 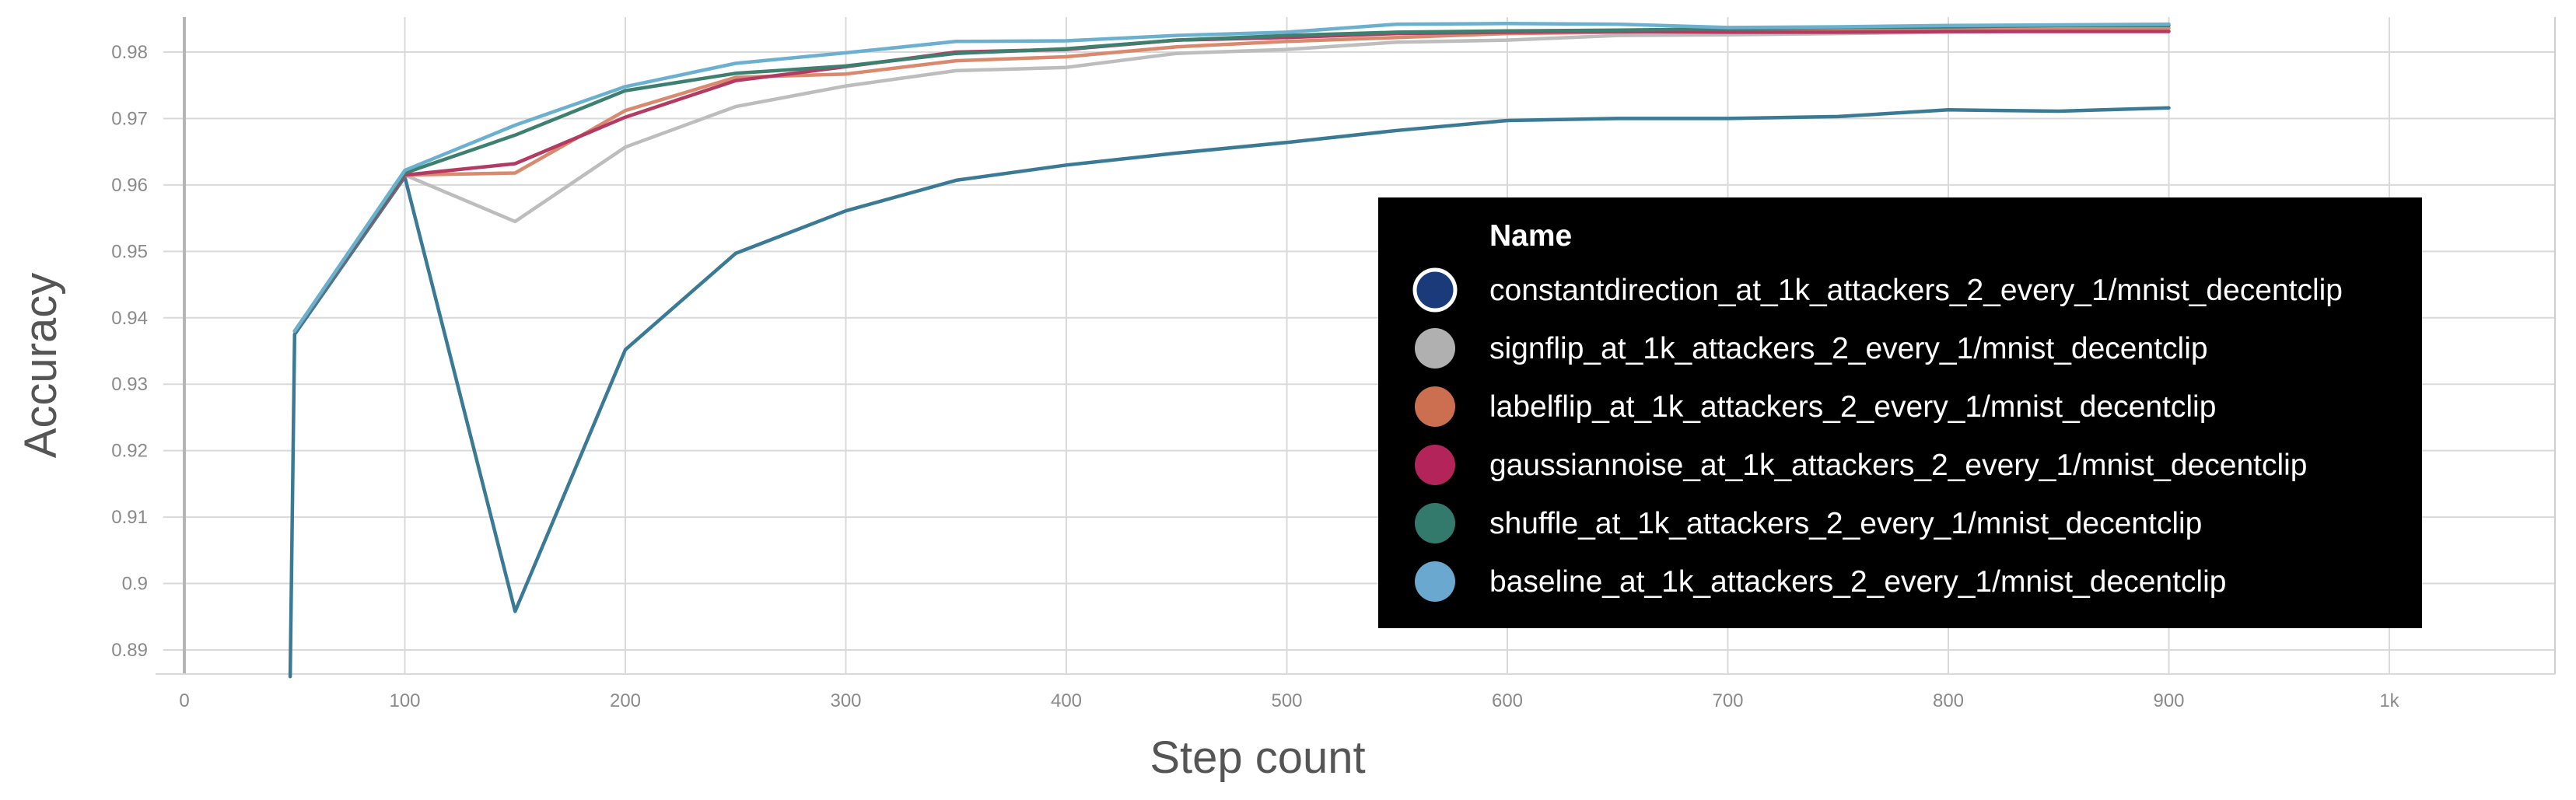 I want to click on y-tick-label: 0.94, so click(x=129, y=318).